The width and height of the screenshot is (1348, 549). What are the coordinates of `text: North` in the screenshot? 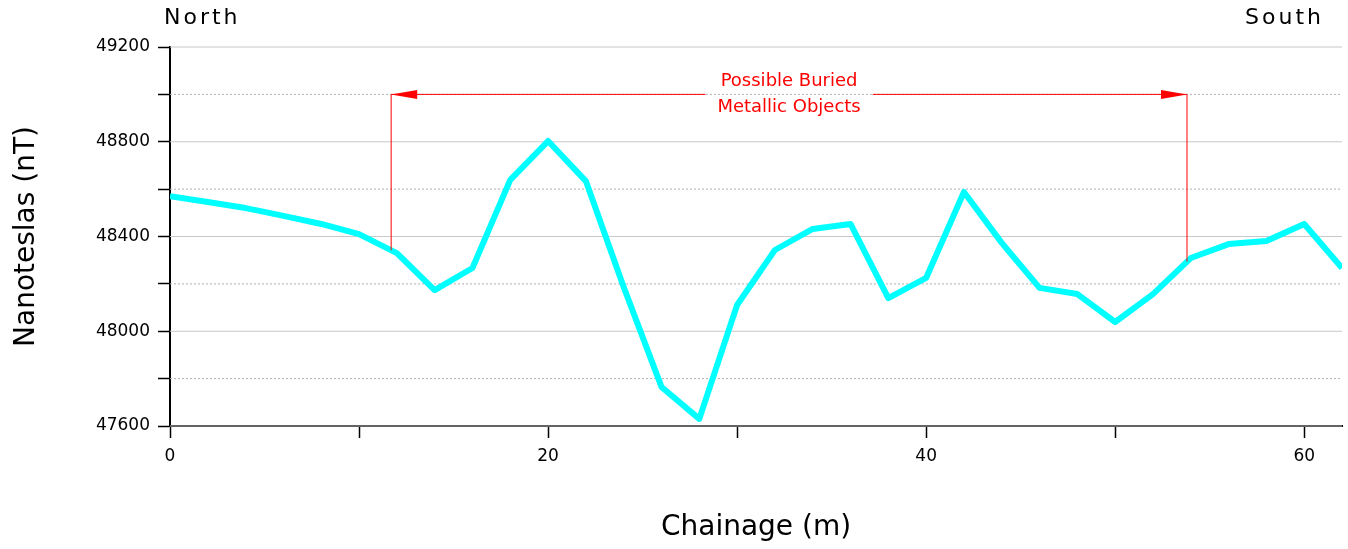 It's located at (202, 16).